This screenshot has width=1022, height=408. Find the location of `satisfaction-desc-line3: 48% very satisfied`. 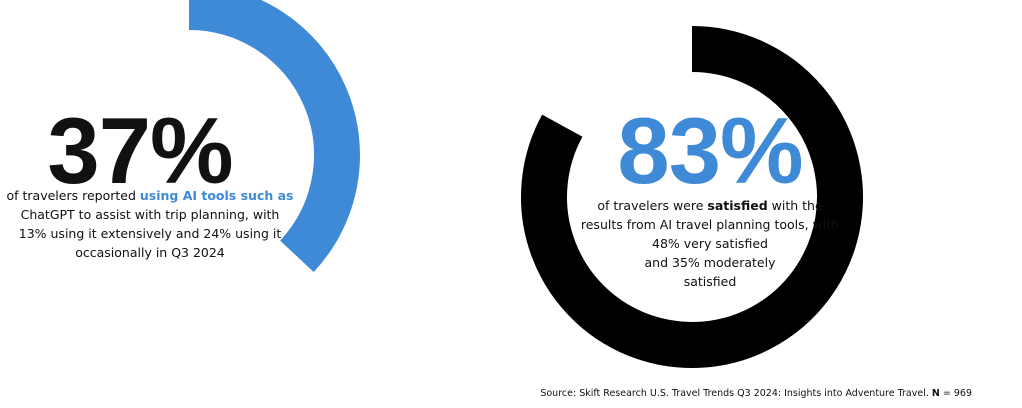

satisfaction-desc-line3: 48% very satisfied is located at coordinates (710, 243).